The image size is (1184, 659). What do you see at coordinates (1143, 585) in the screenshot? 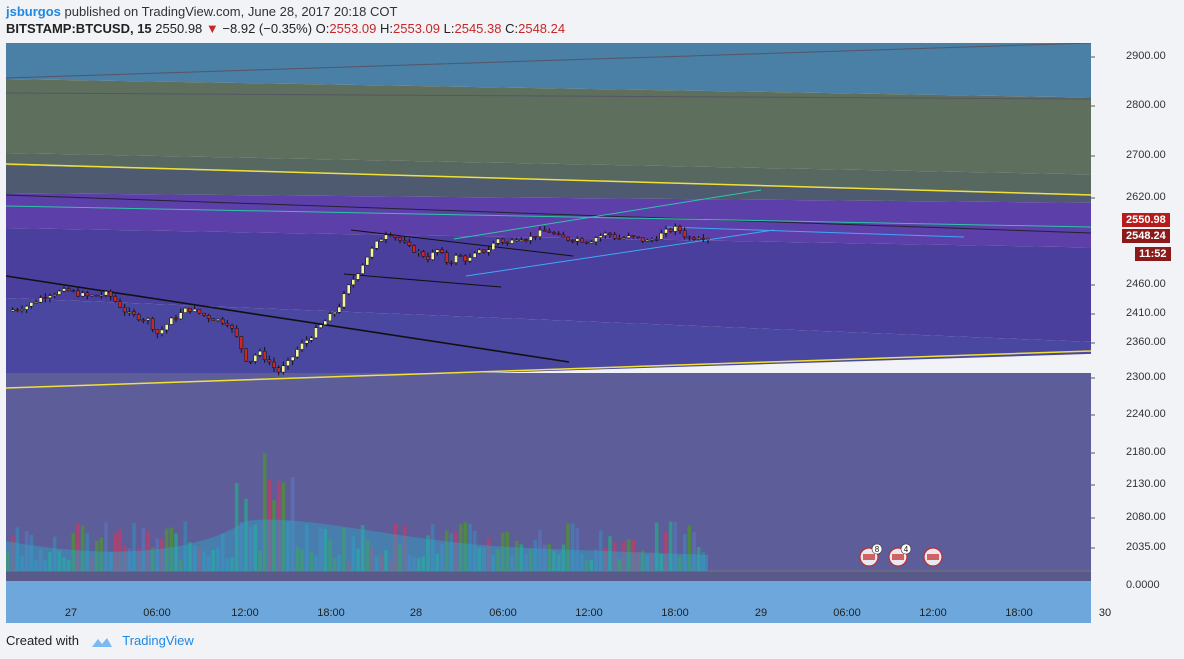
I see `indicator-tick-label: 0.0000` at bounding box center [1143, 585].